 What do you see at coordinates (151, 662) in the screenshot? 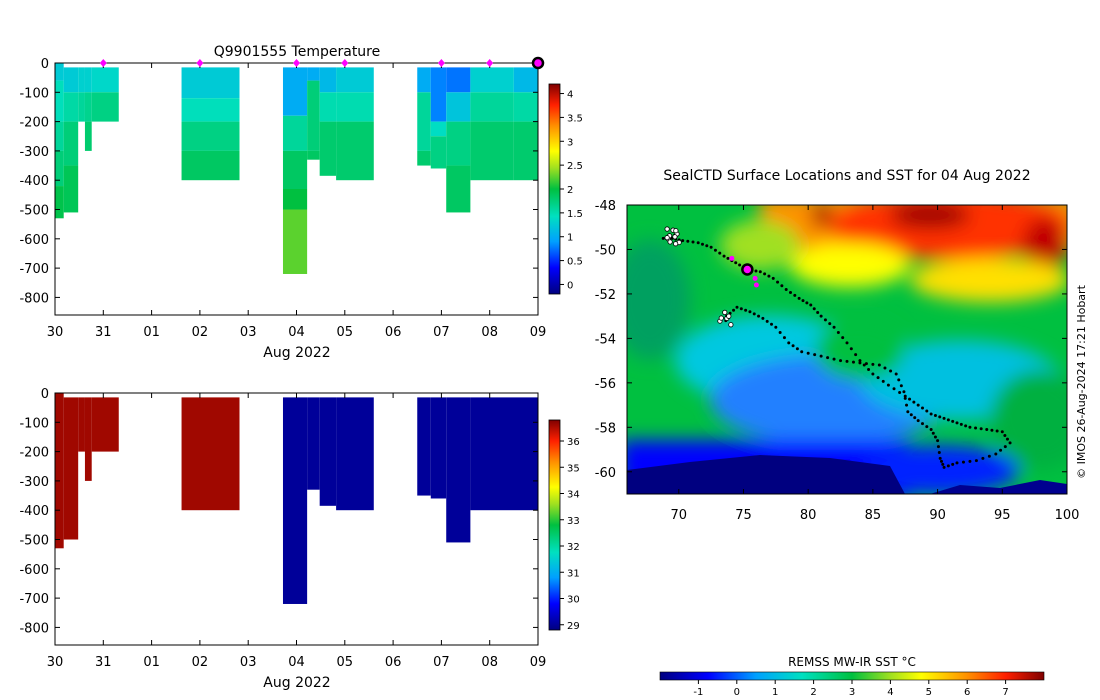
I see `x-tick-label: 01` at bounding box center [151, 662].